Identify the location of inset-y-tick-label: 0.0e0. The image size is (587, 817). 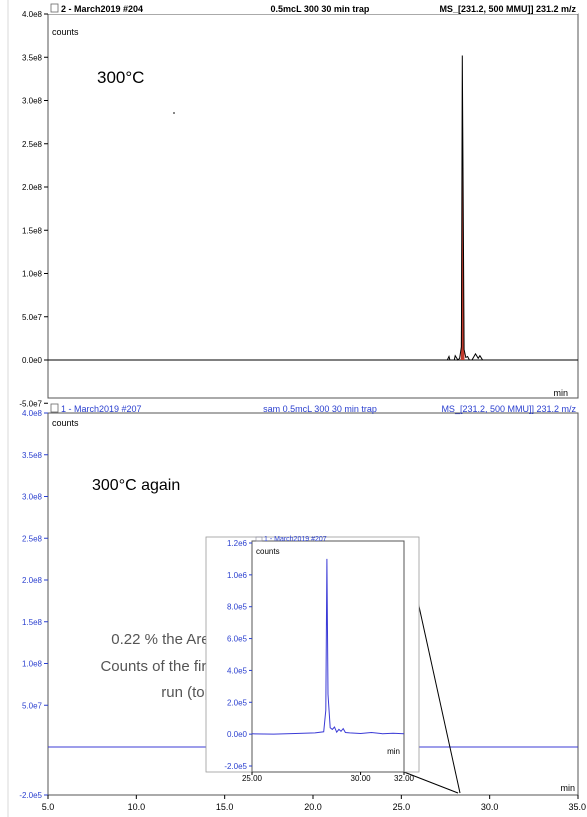
(237, 734).